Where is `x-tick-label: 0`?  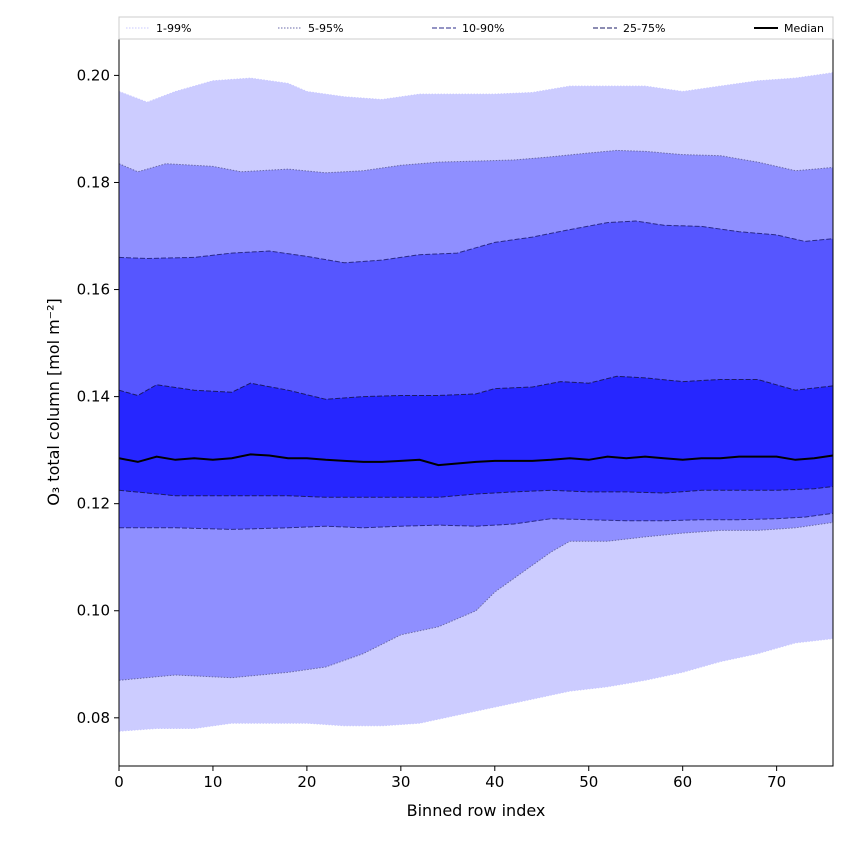
x-tick-label: 0 is located at coordinates (119, 782).